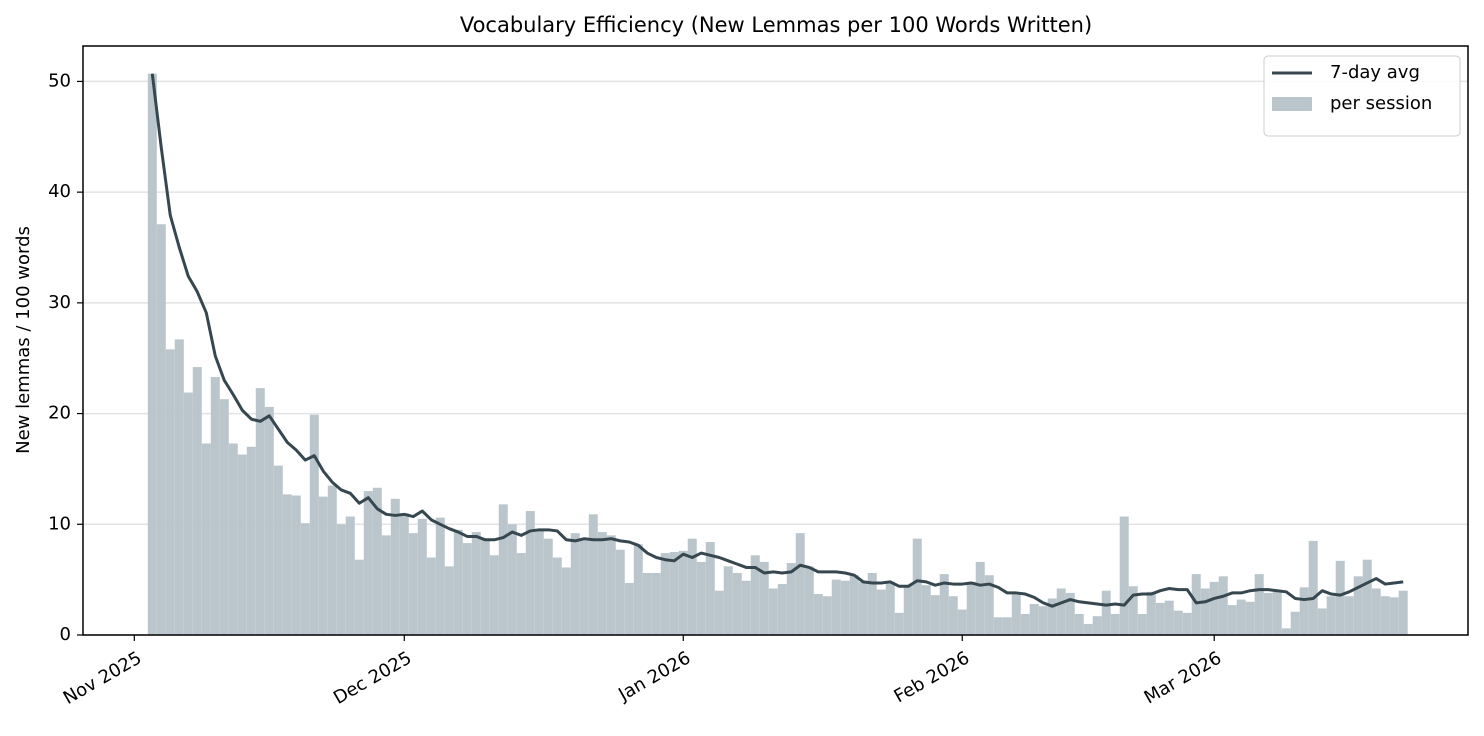 The height and width of the screenshot is (736, 1484). Describe the element at coordinates (59, 302) in the screenshot. I see `y-tick-label: 30` at that location.